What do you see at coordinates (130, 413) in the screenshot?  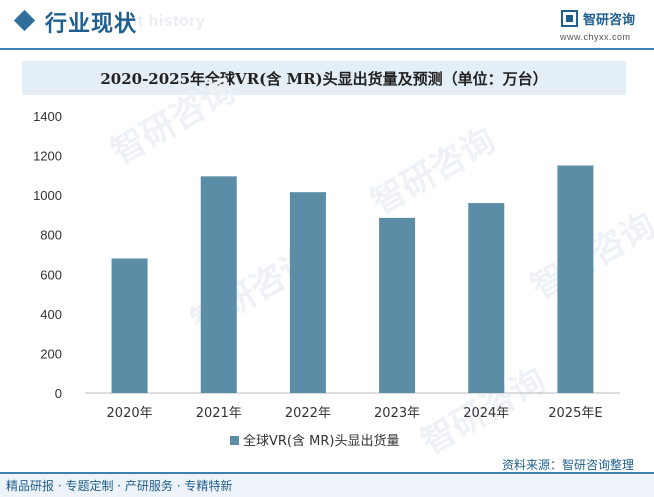 I see `x-tick-label: 2020年` at bounding box center [130, 413].